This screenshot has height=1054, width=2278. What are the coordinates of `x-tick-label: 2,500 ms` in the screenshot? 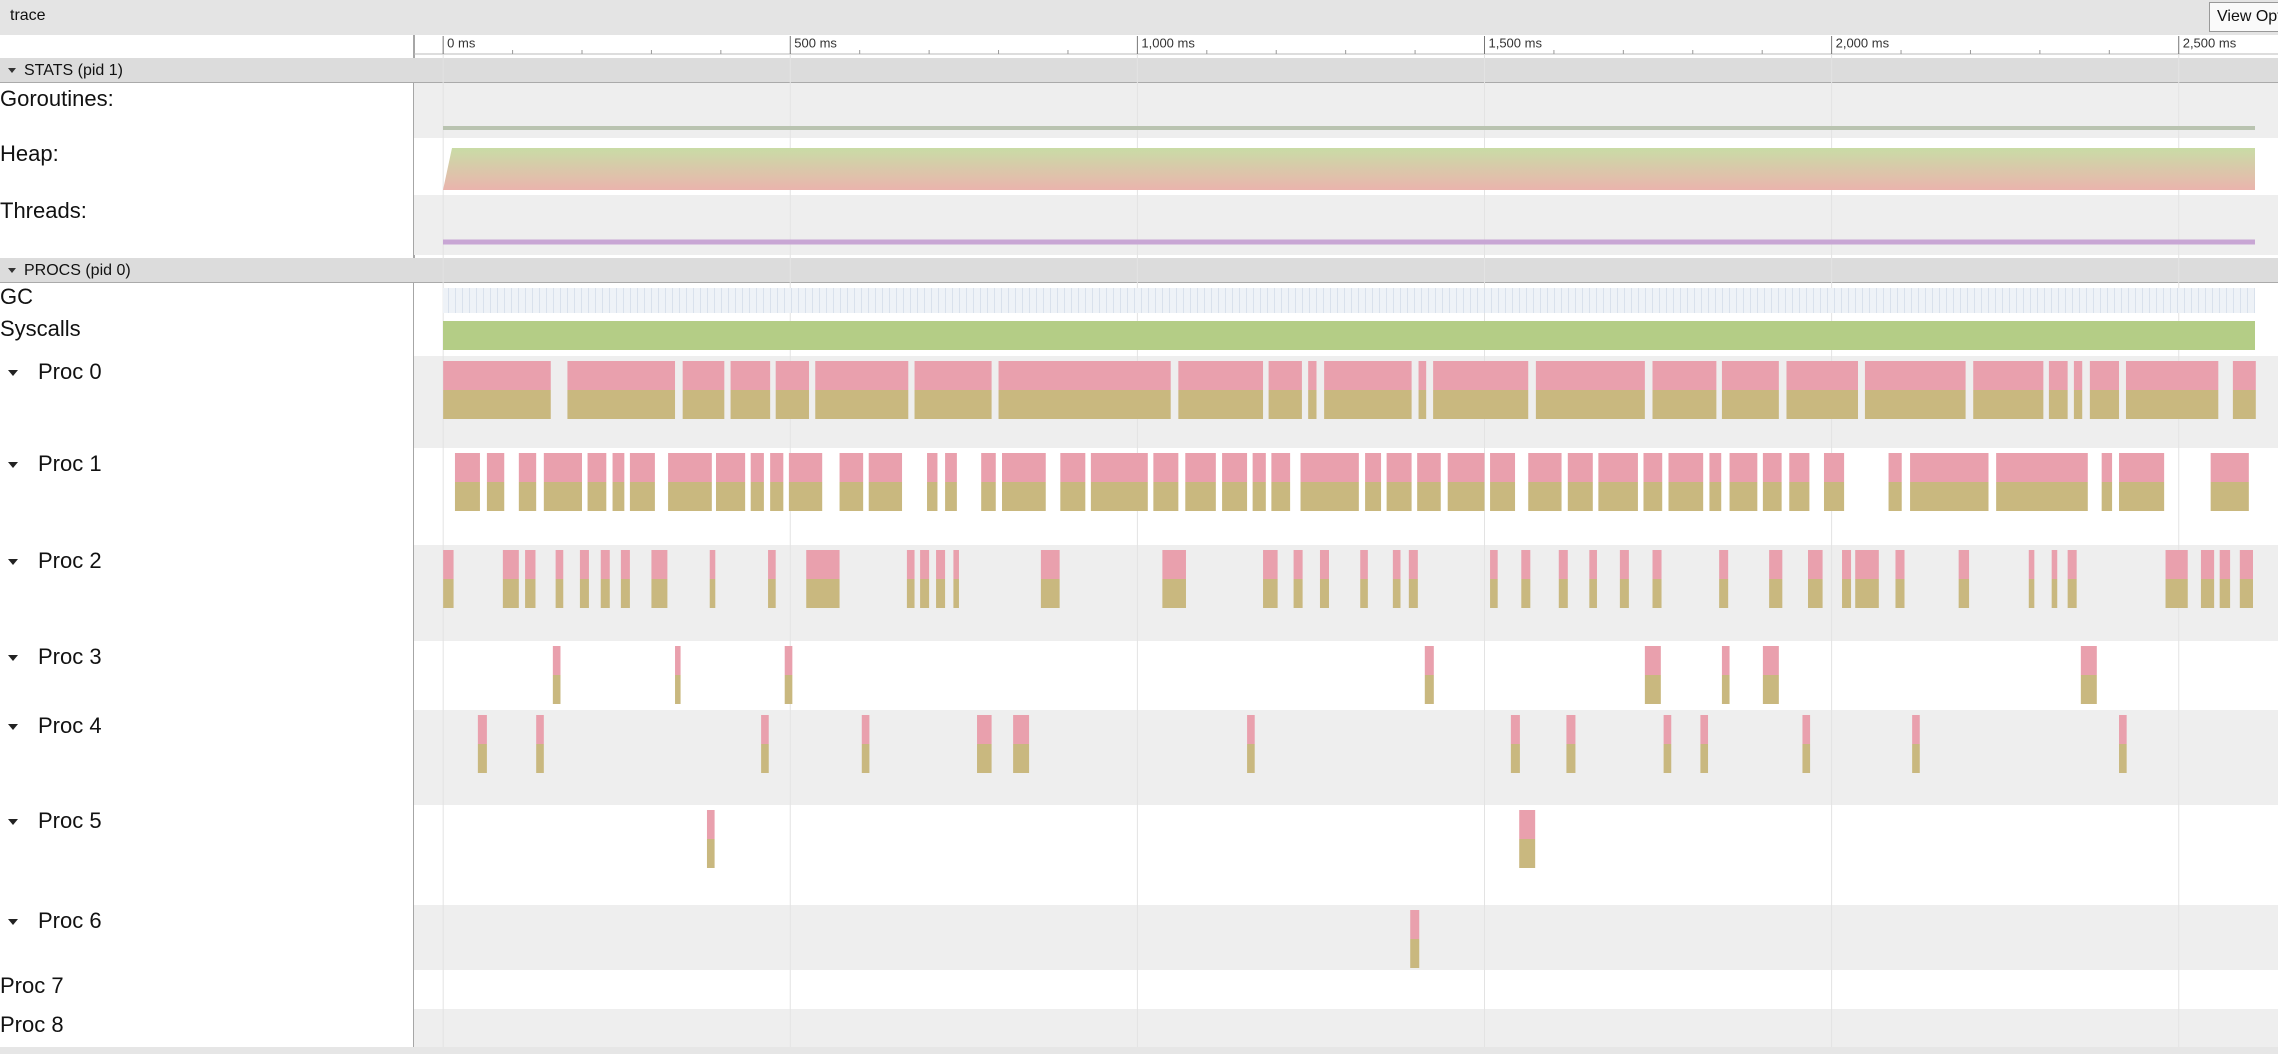 It's located at (2210, 42).